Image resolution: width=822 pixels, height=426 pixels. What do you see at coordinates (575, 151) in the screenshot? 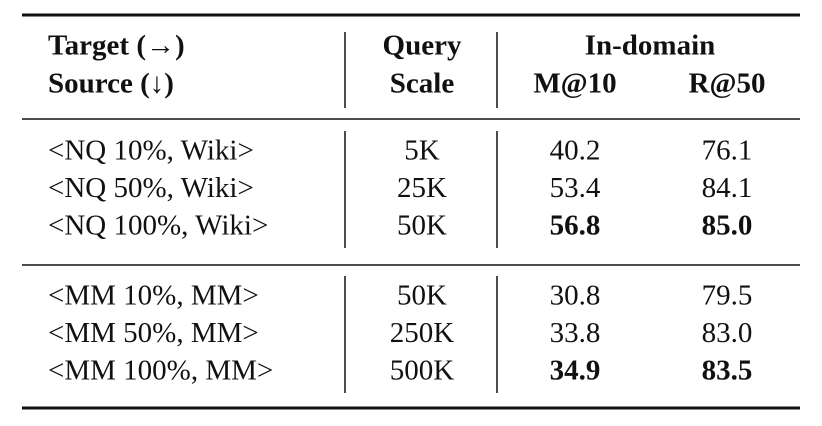
I see `table-cell: 40.2` at bounding box center [575, 151].